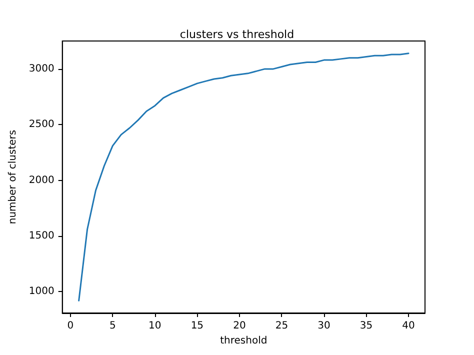 The width and height of the screenshot is (474, 355). What do you see at coordinates (281, 326) in the screenshot?
I see `x-tick-label: 25` at bounding box center [281, 326].